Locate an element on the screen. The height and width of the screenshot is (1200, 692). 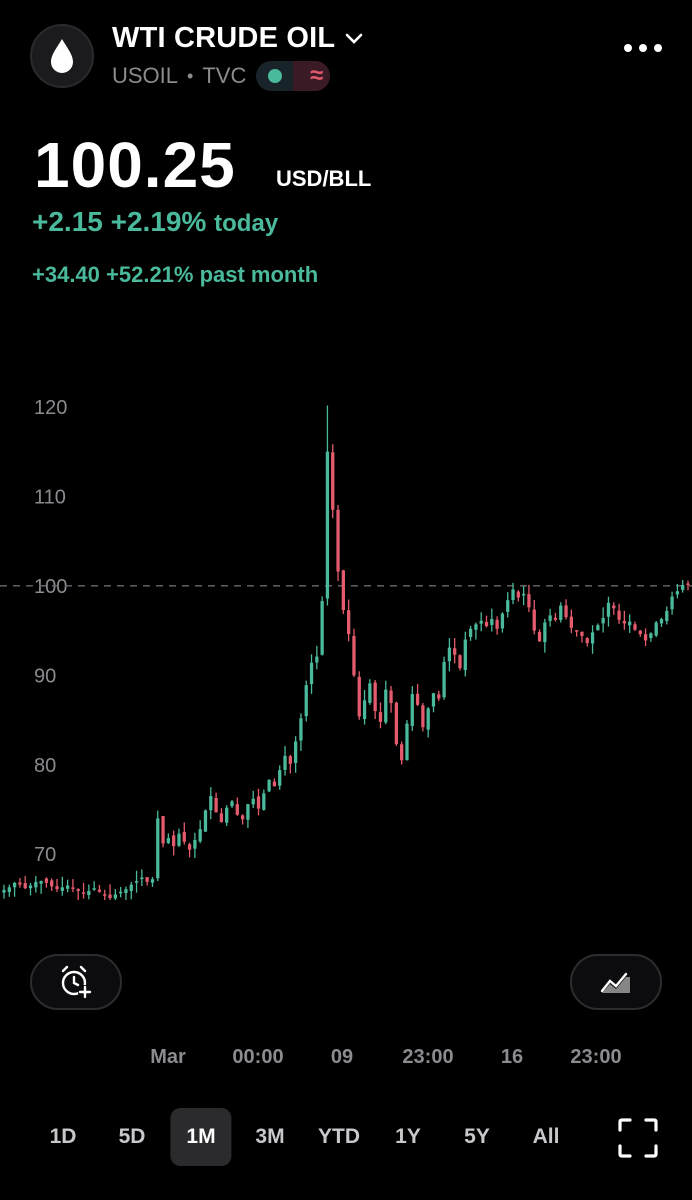
range-3m: 3M is located at coordinates (270, 1136).